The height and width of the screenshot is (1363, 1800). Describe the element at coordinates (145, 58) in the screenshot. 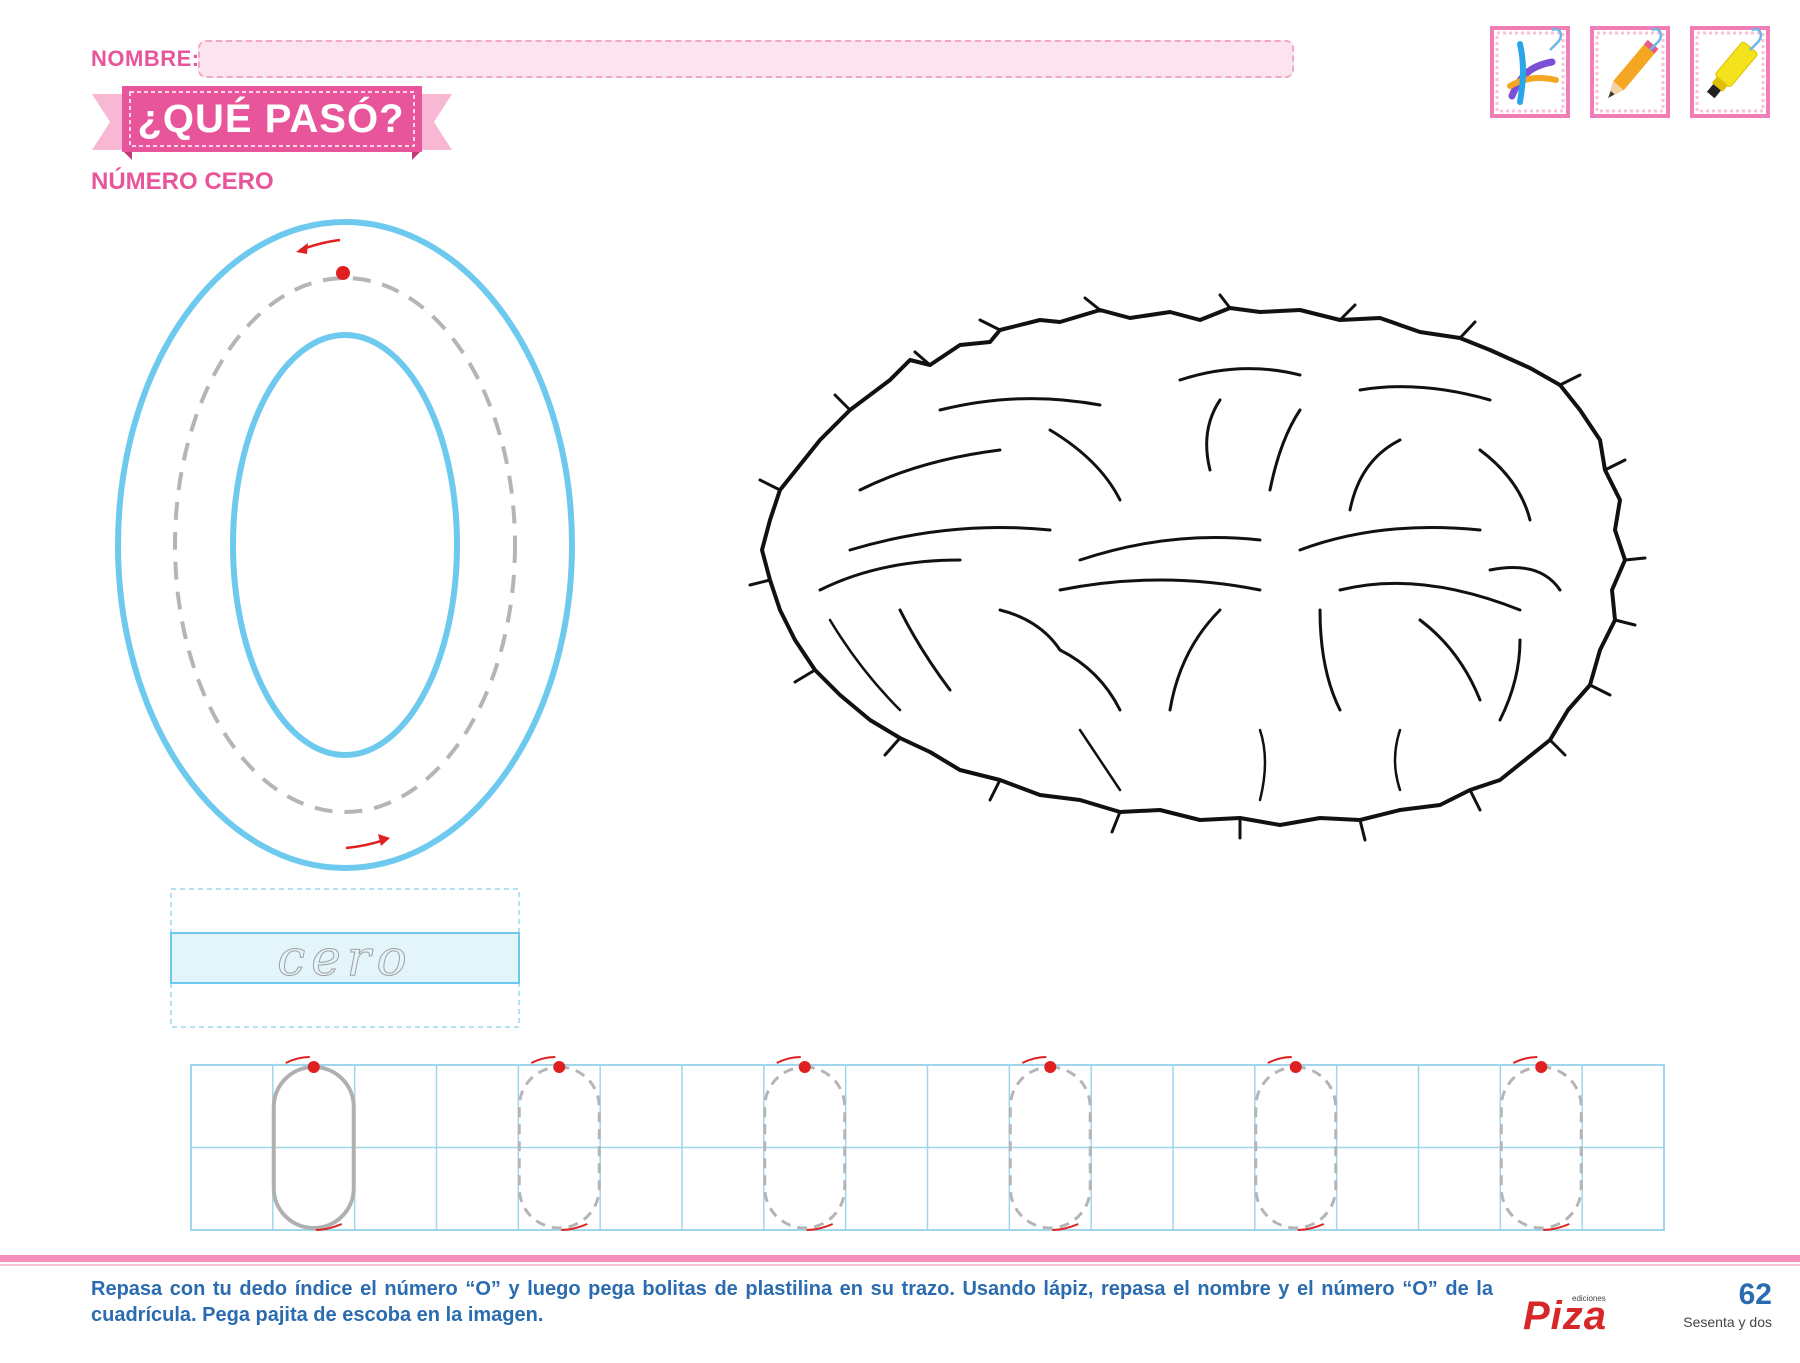

I see `name-label: NOMBRE:` at that location.